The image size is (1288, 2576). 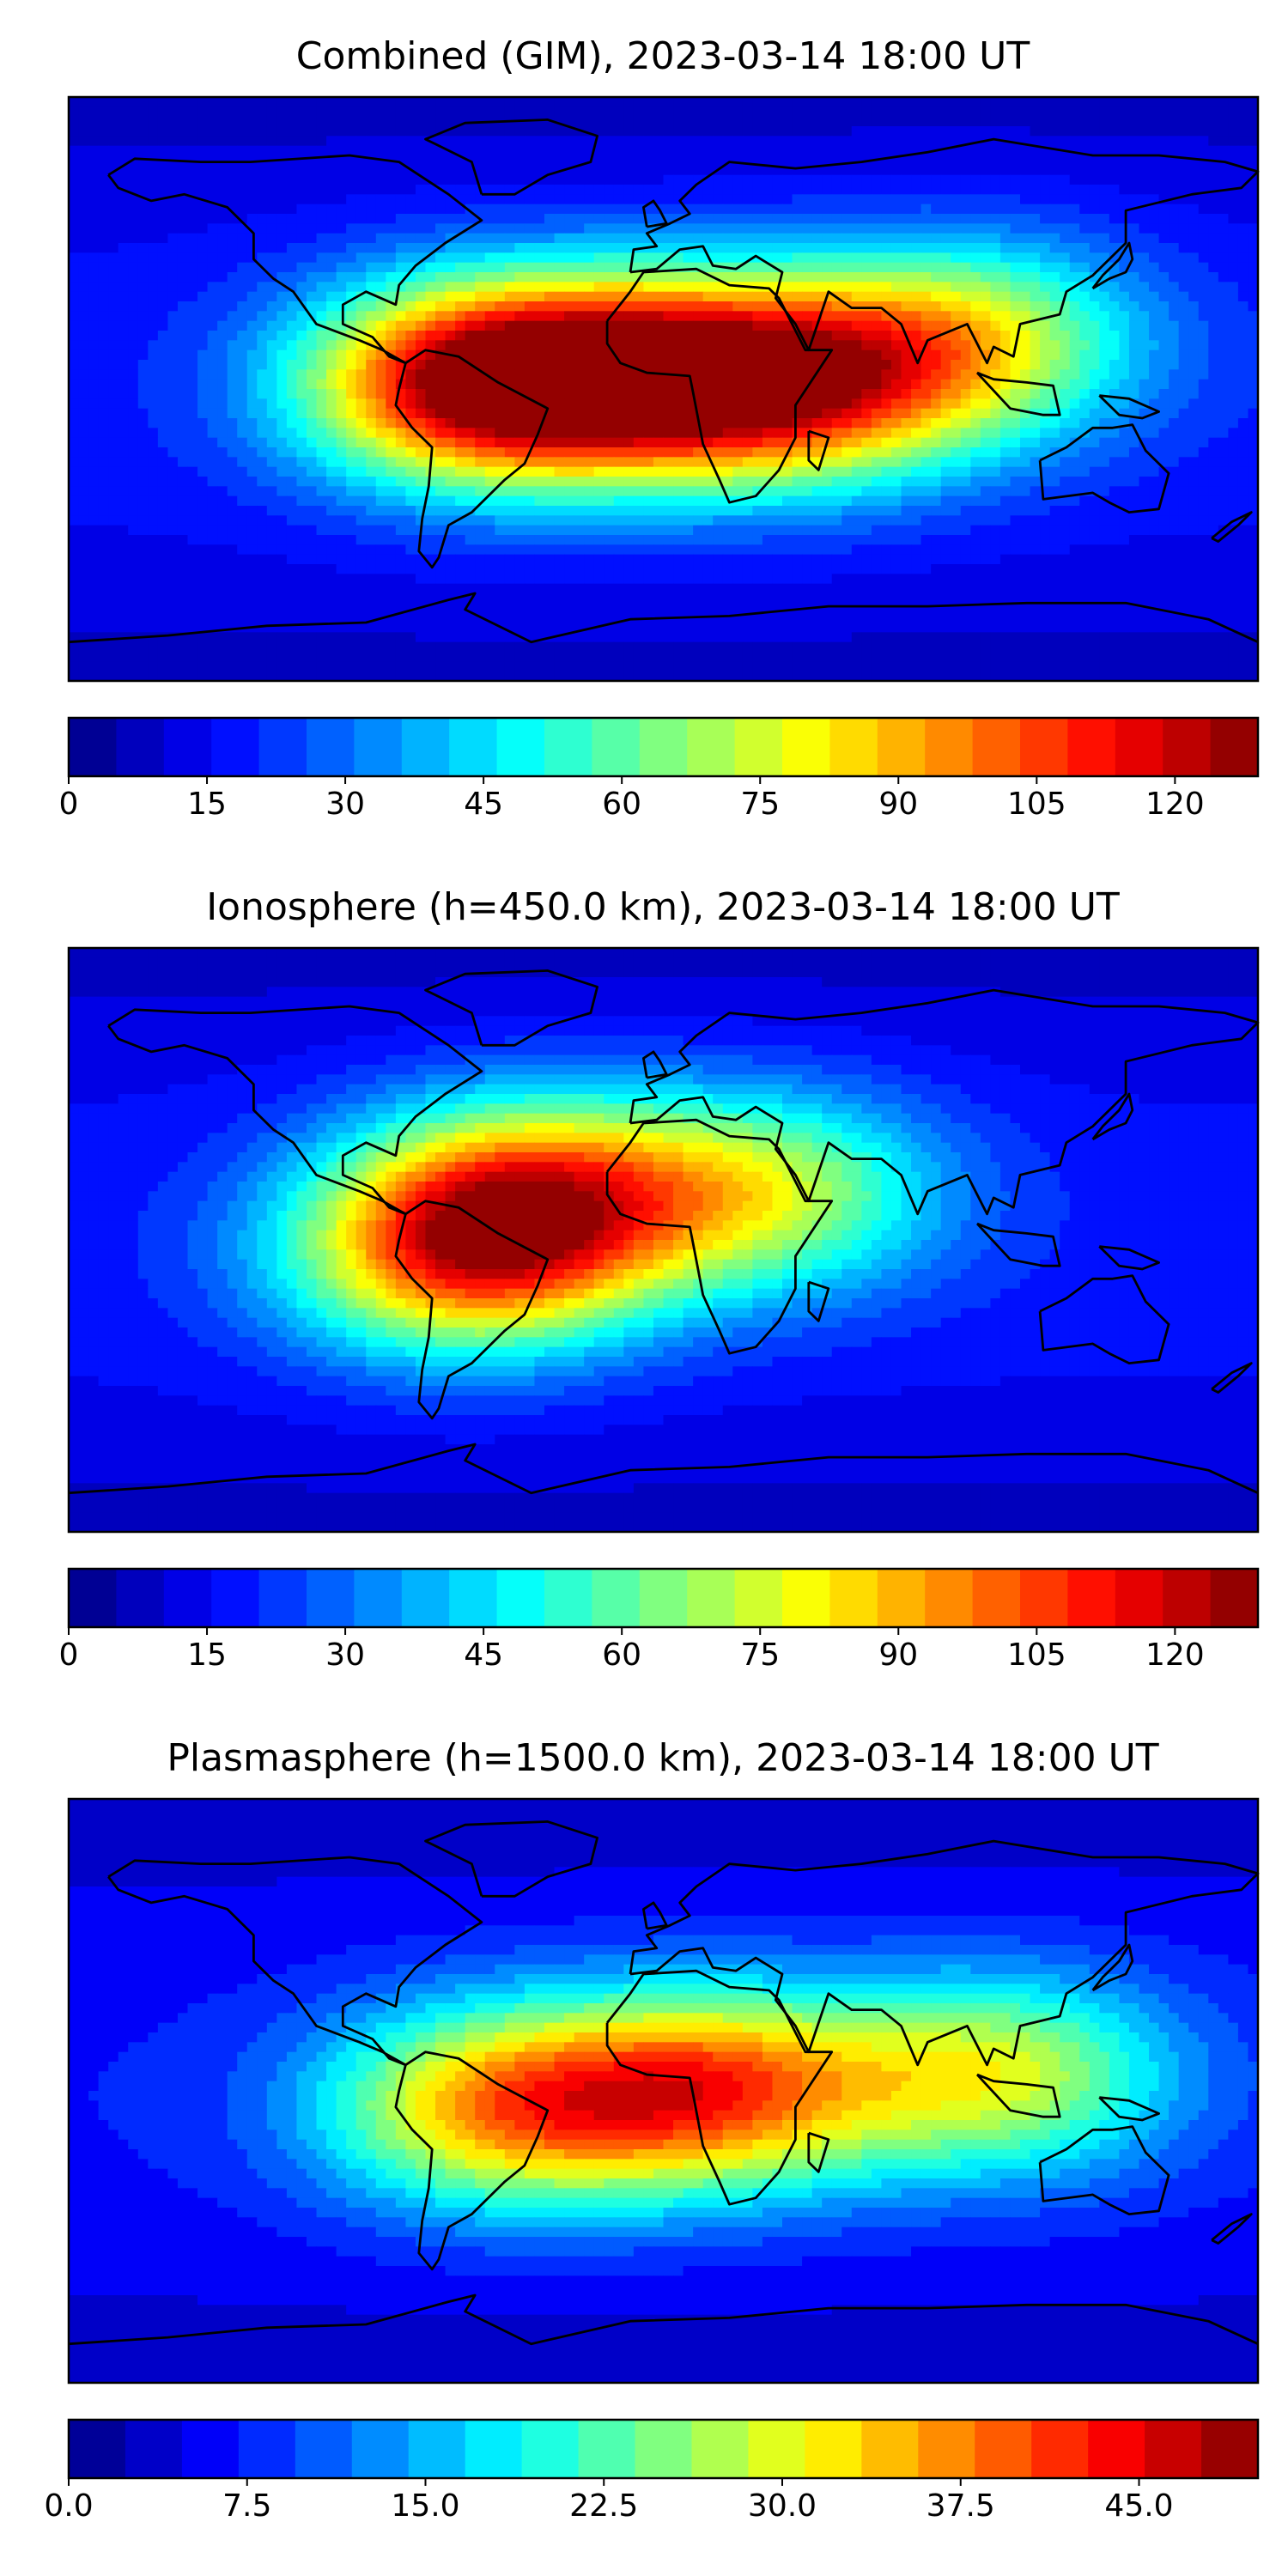 What do you see at coordinates (247, 2506) in the screenshot?
I see `colorbar-tick-label: 7.5` at bounding box center [247, 2506].